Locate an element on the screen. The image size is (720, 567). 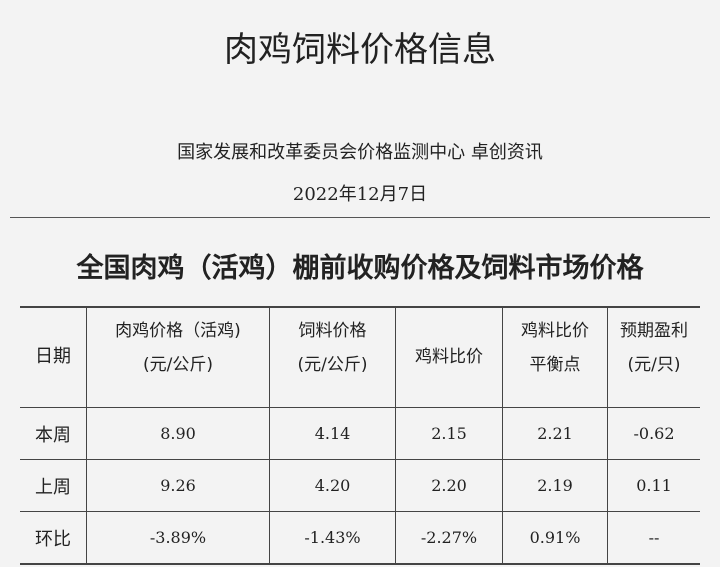
cell: 2.21 is located at coordinates (555, 433).